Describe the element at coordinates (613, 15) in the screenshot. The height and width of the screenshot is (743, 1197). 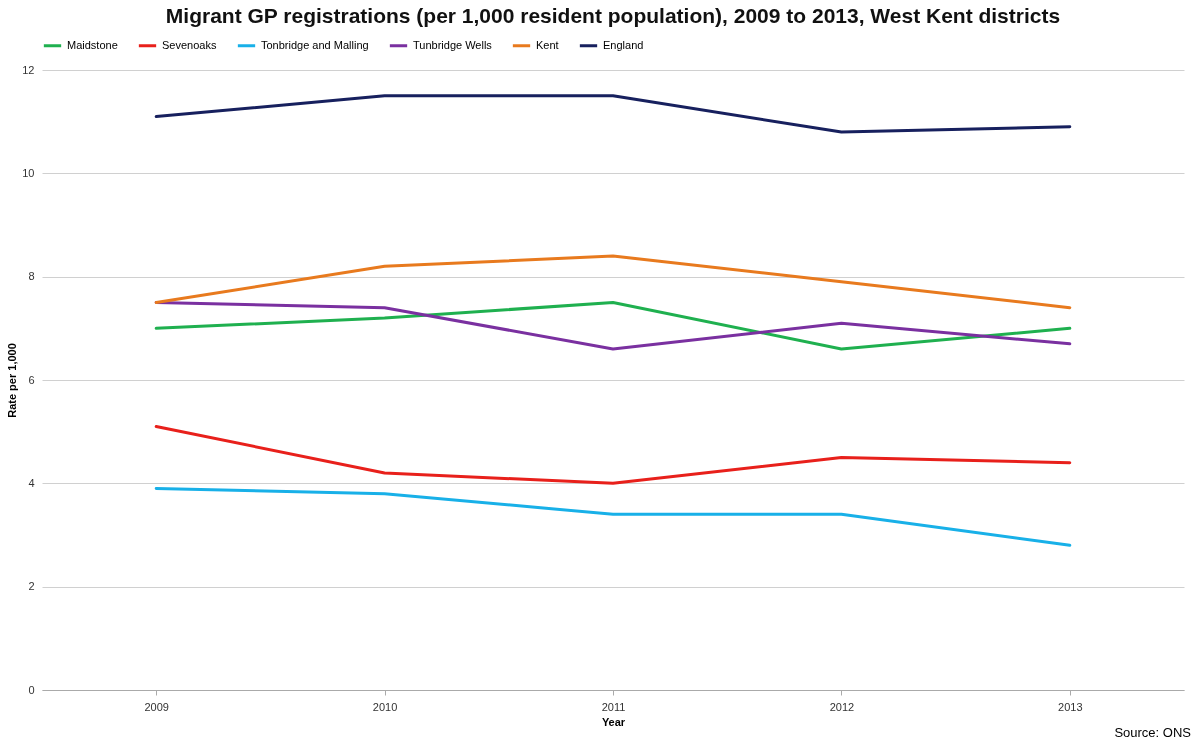
I see `chart-title: Migrant GP registrations (per 1,000 resident population), 2009 to 2013, West Kent districts` at that location.